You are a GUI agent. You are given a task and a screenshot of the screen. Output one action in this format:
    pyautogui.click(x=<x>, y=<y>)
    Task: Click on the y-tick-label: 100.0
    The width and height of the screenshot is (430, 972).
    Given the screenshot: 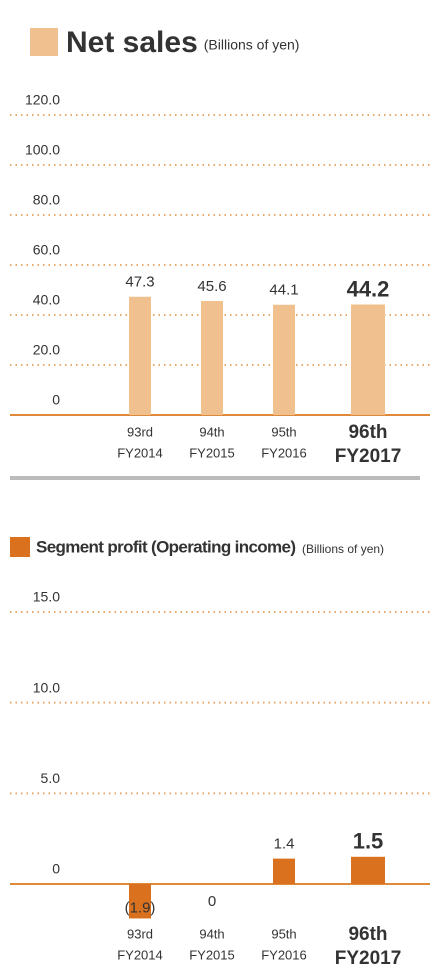 What is the action you would take?
    pyautogui.click(x=42, y=150)
    